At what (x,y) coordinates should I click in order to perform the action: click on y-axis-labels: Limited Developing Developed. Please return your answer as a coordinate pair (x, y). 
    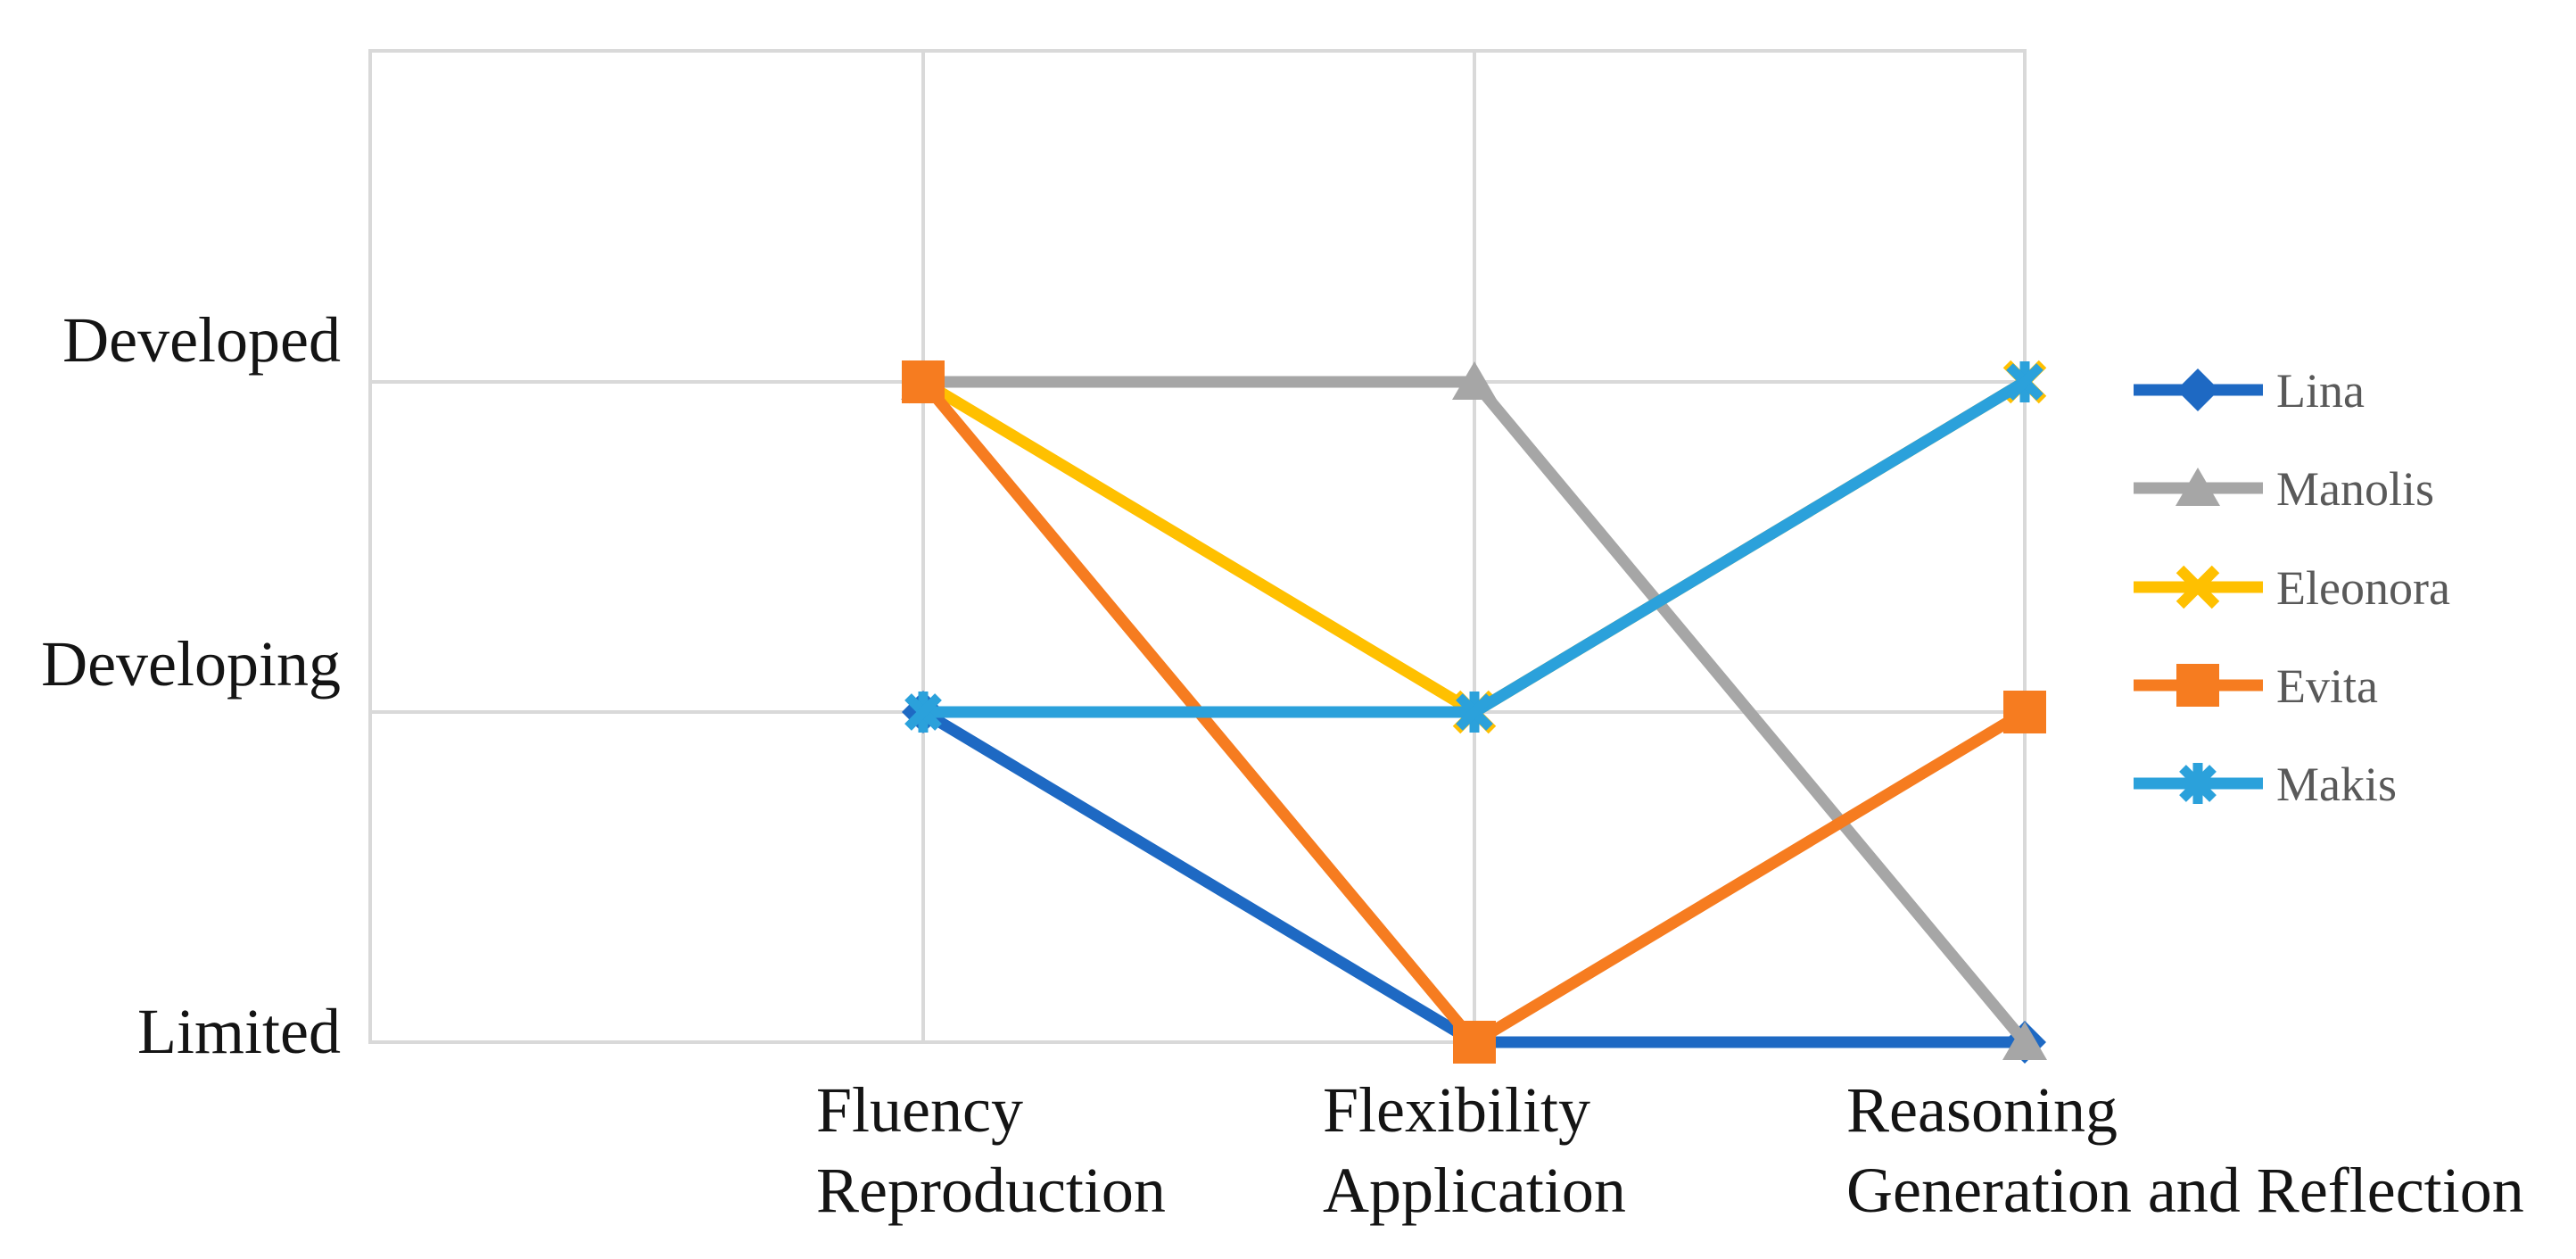
    Looking at the image, I should click on (191, 685).